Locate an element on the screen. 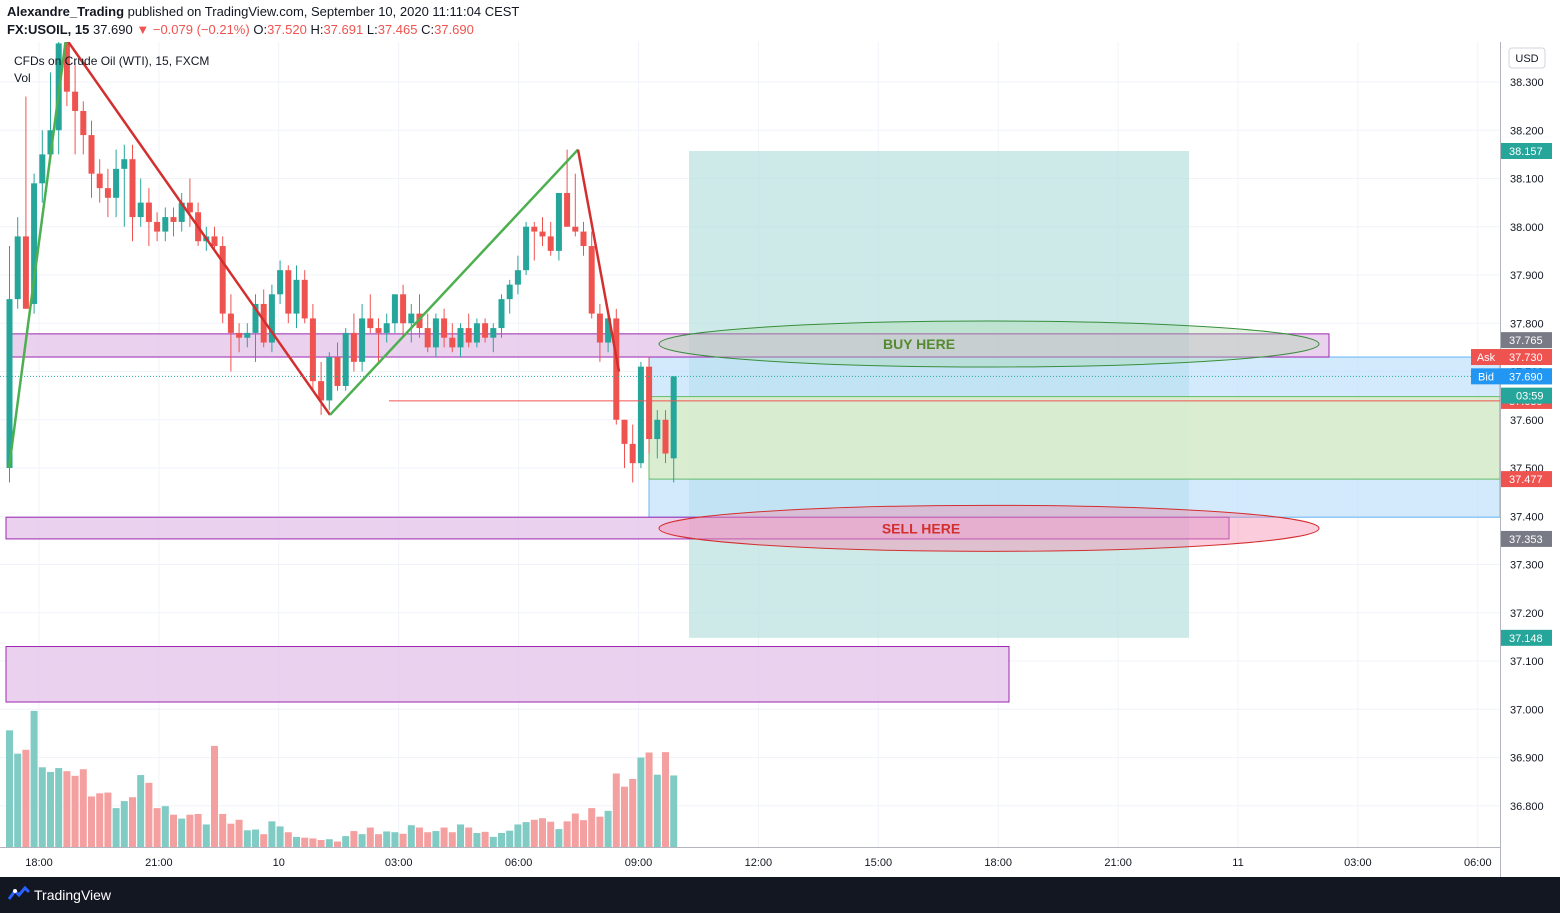  countdown-label: 03:59 is located at coordinates (1530, 397).